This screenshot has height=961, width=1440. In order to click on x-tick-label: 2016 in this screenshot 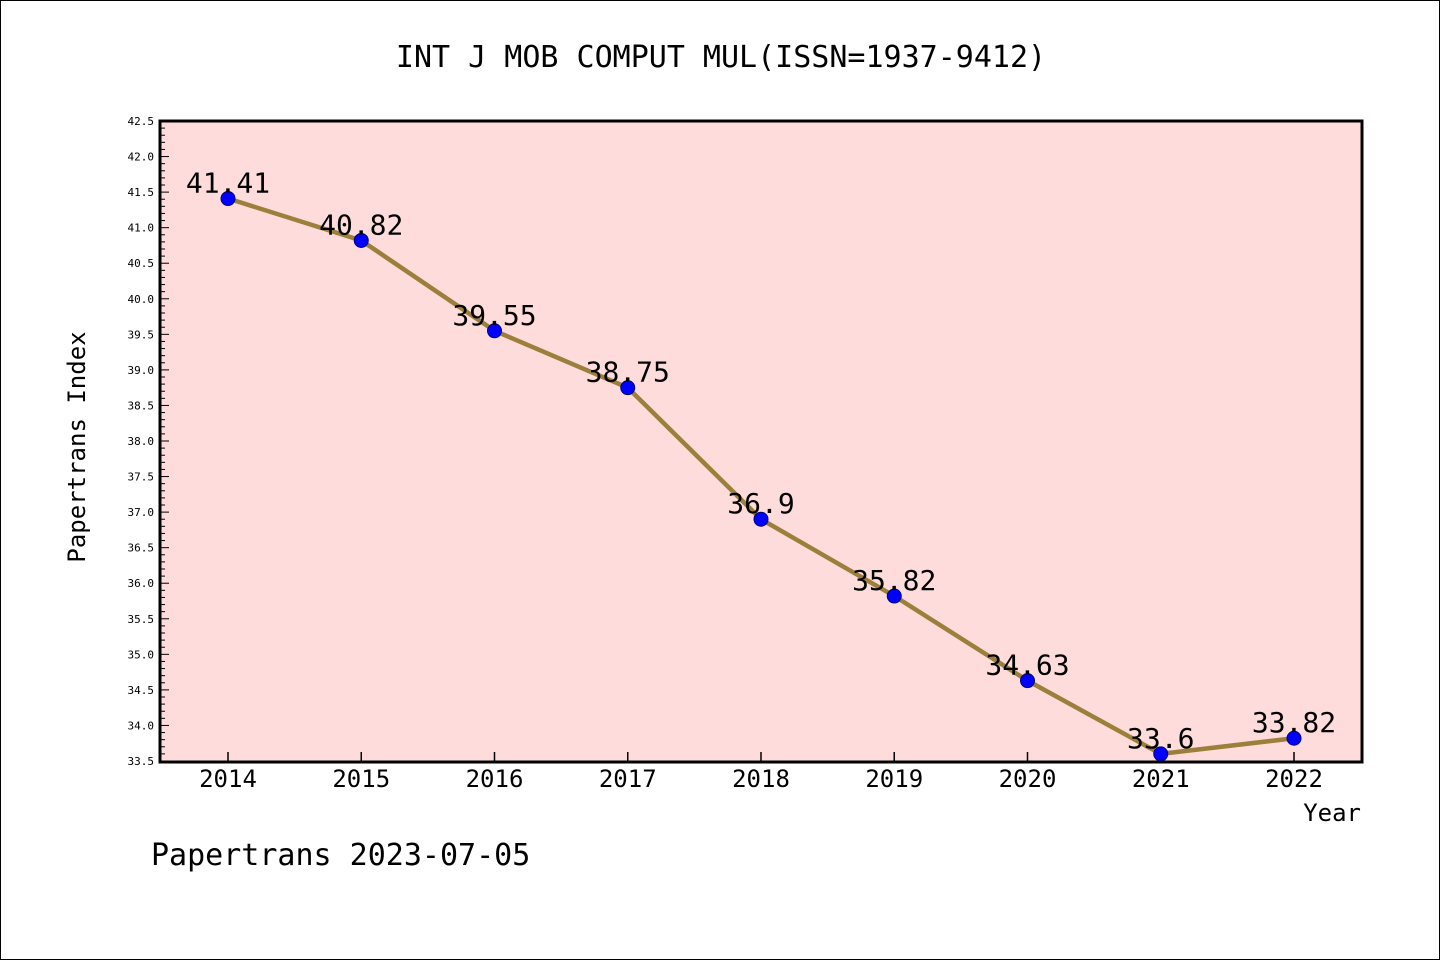, I will do `click(495, 779)`.